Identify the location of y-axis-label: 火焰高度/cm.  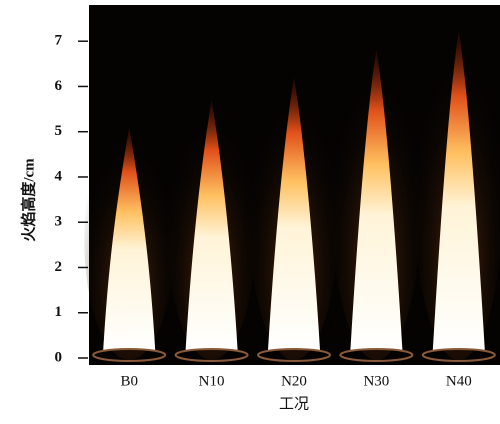
(28, 200).